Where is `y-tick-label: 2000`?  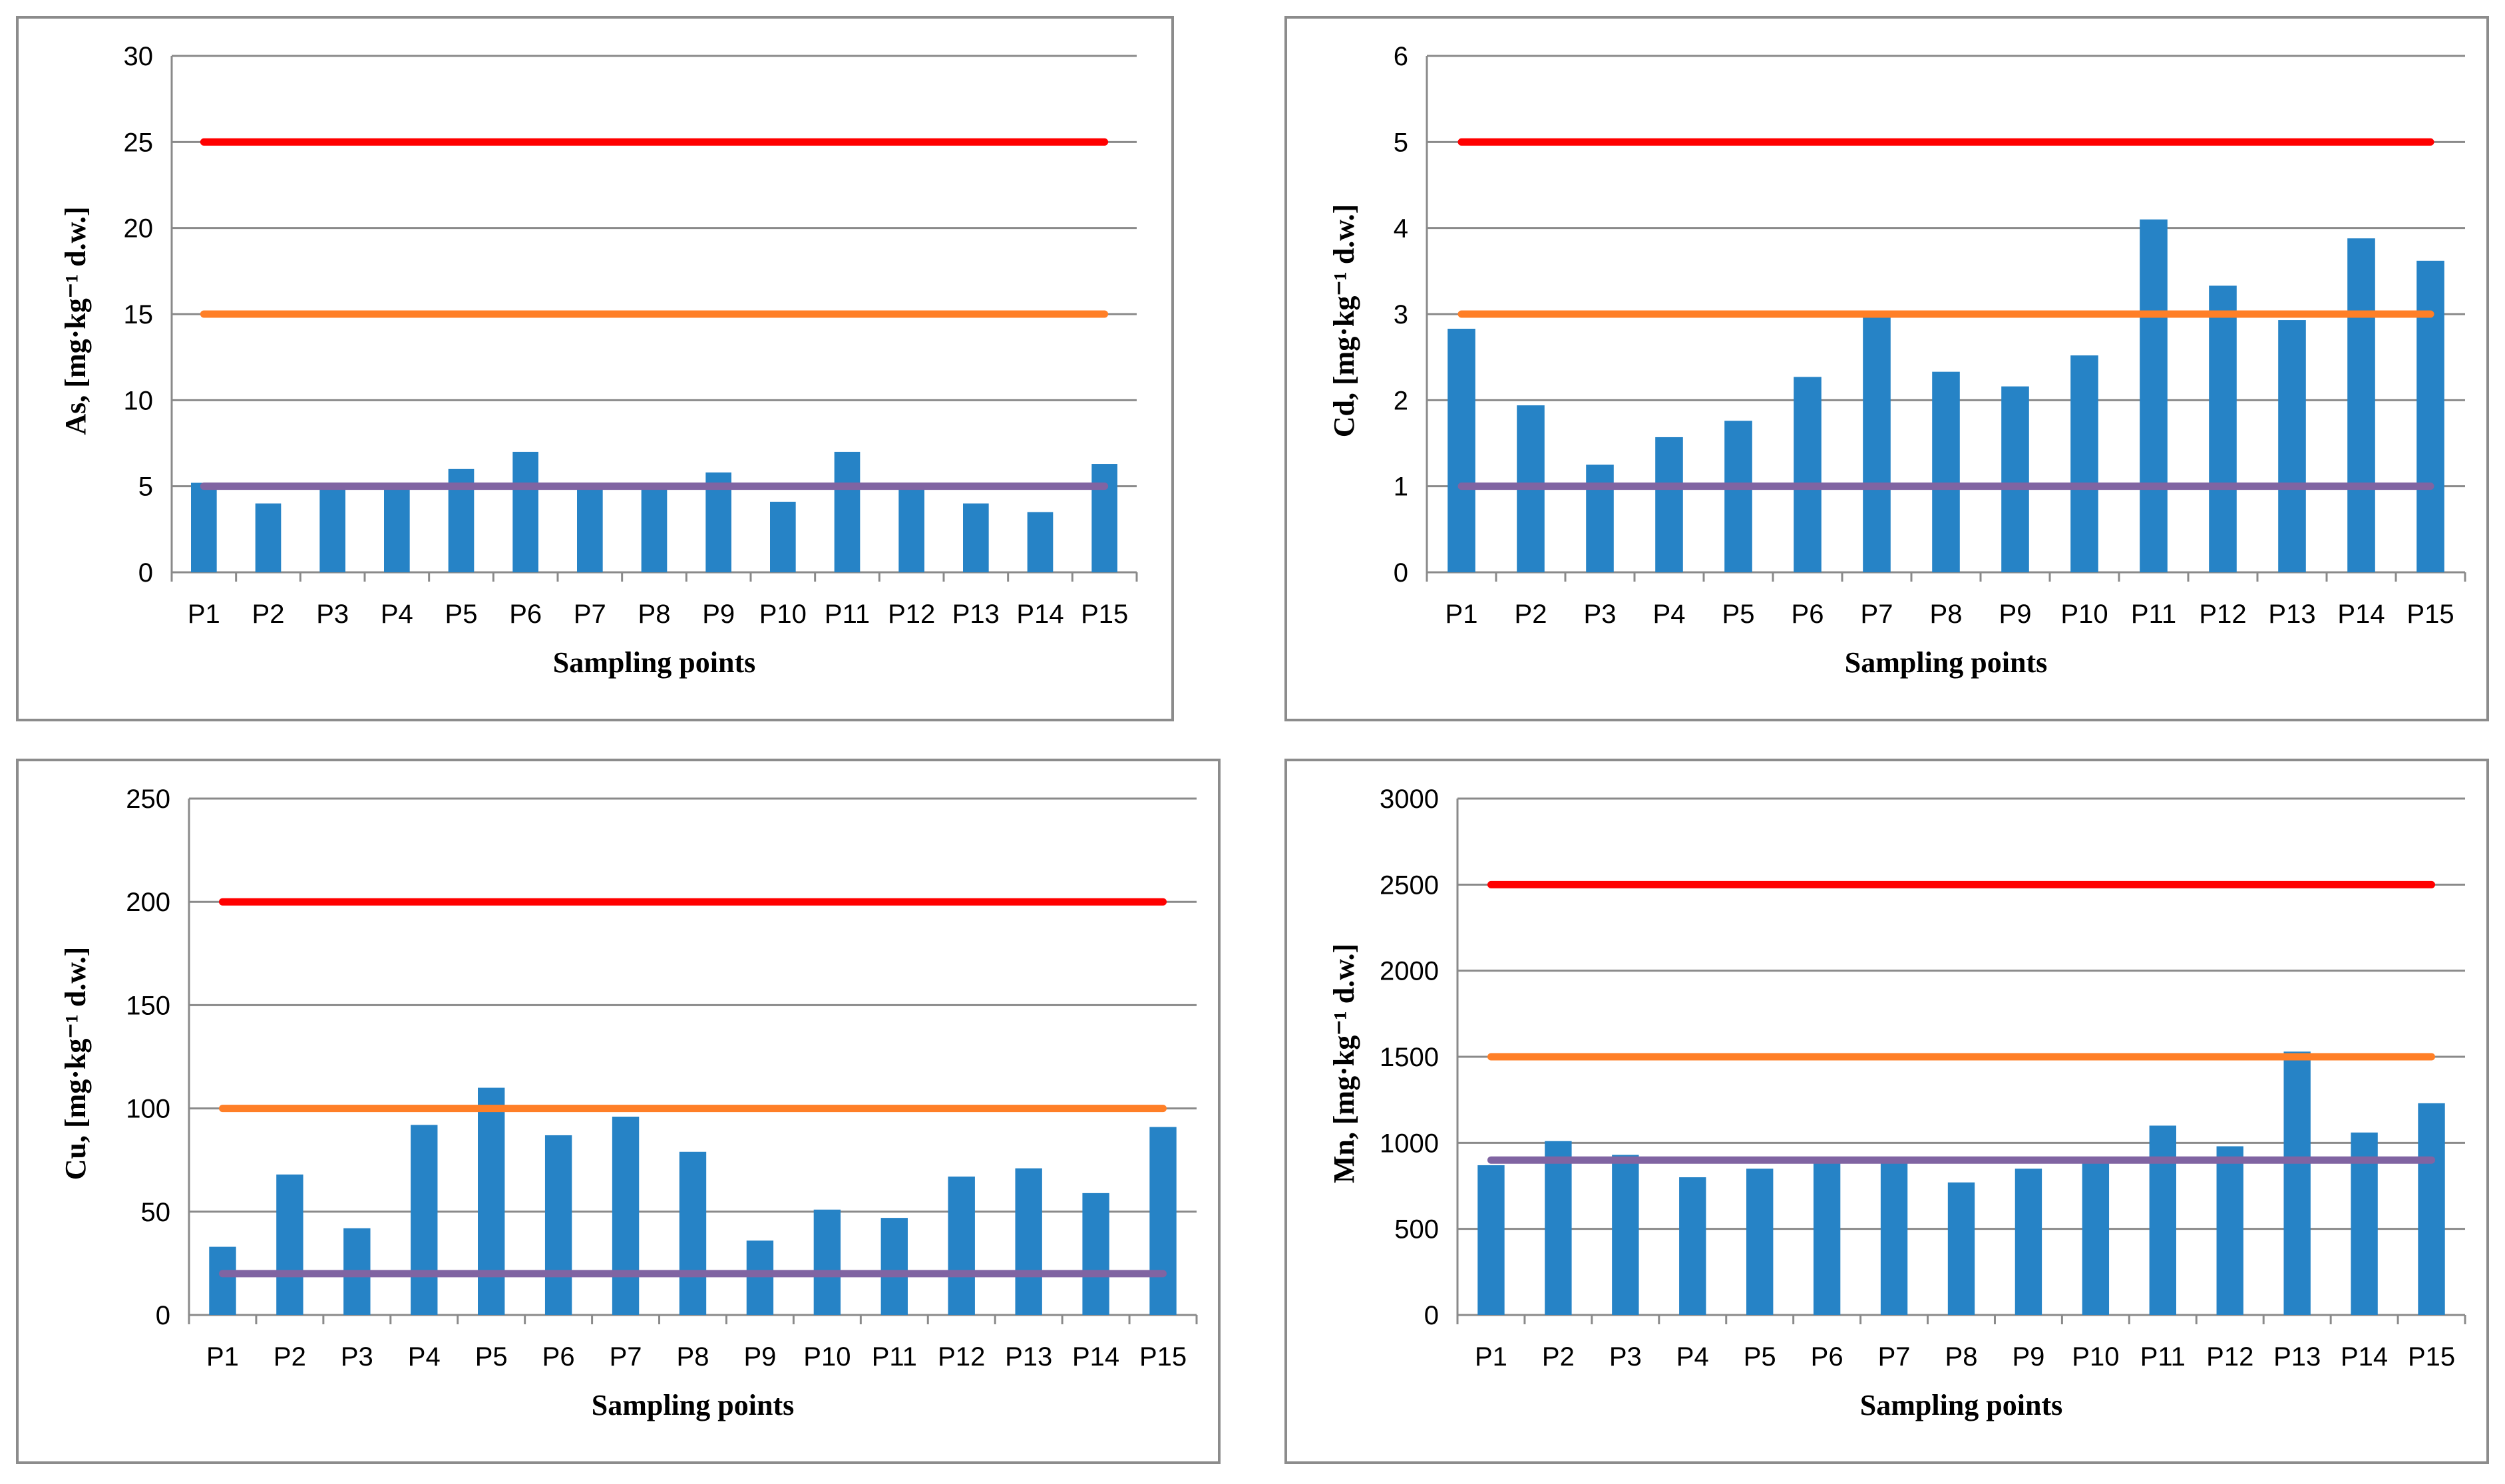 y-tick-label: 2000 is located at coordinates (1409, 971).